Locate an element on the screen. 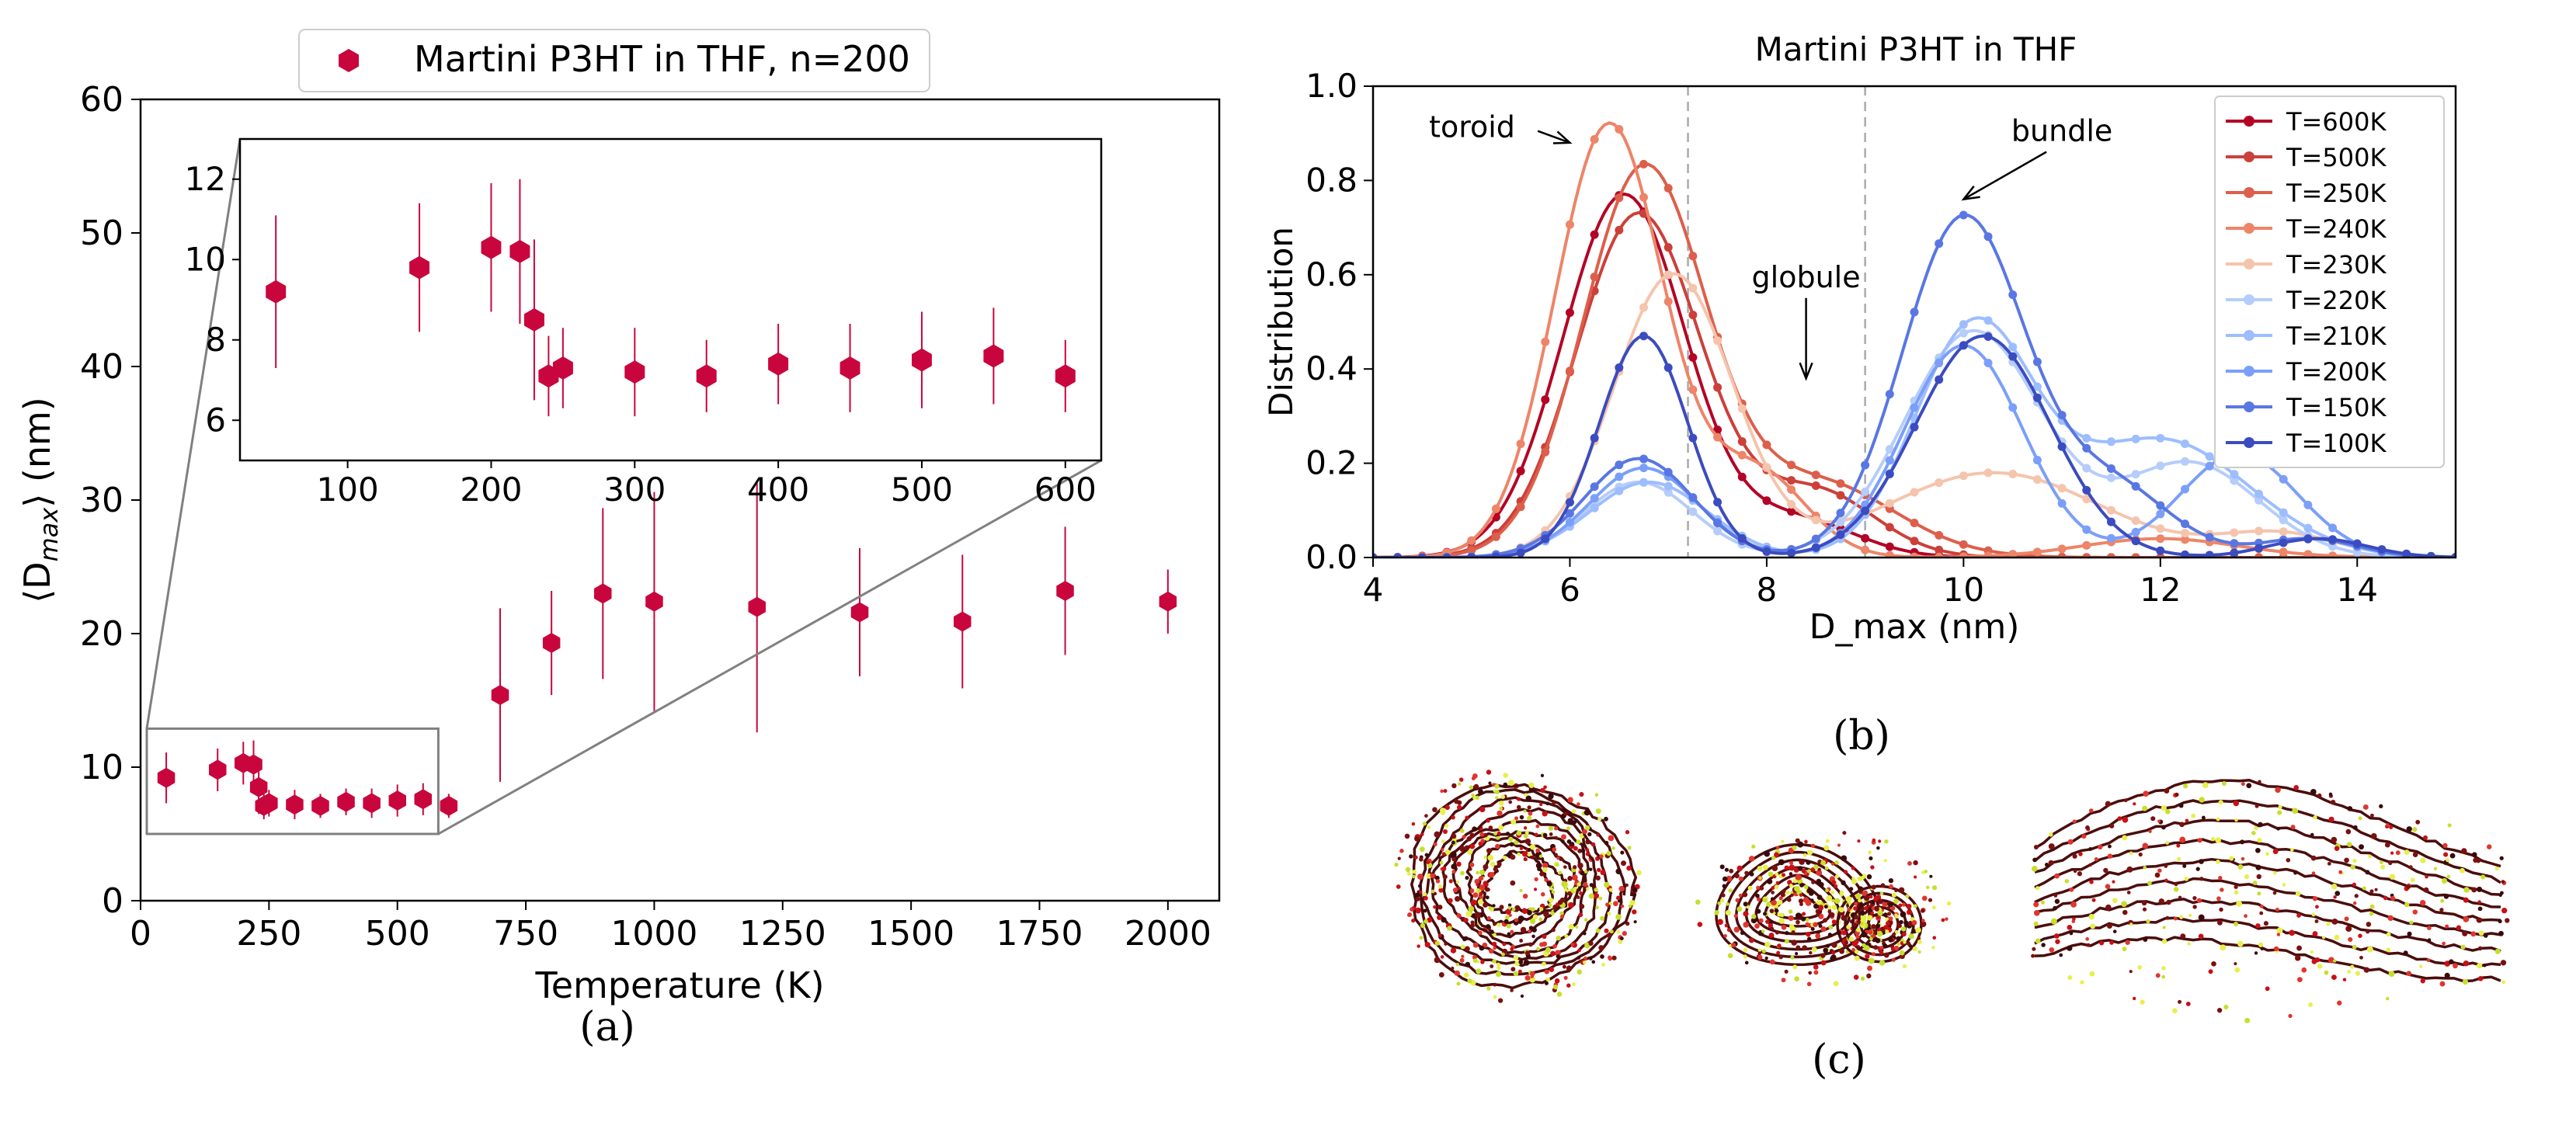 The height and width of the screenshot is (1122, 2576). x-tick-label: 500 is located at coordinates (397, 934).